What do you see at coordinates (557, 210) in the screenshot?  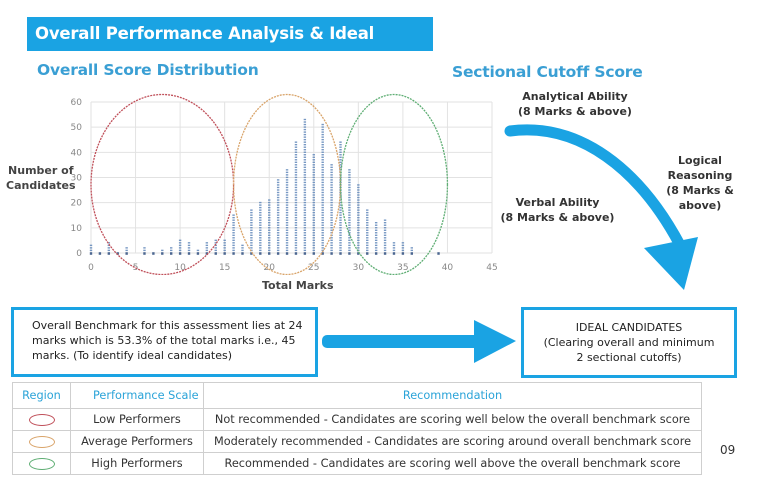 I see `cutoff-verbal: Verbal Ability (8 Marks & above)` at bounding box center [557, 210].